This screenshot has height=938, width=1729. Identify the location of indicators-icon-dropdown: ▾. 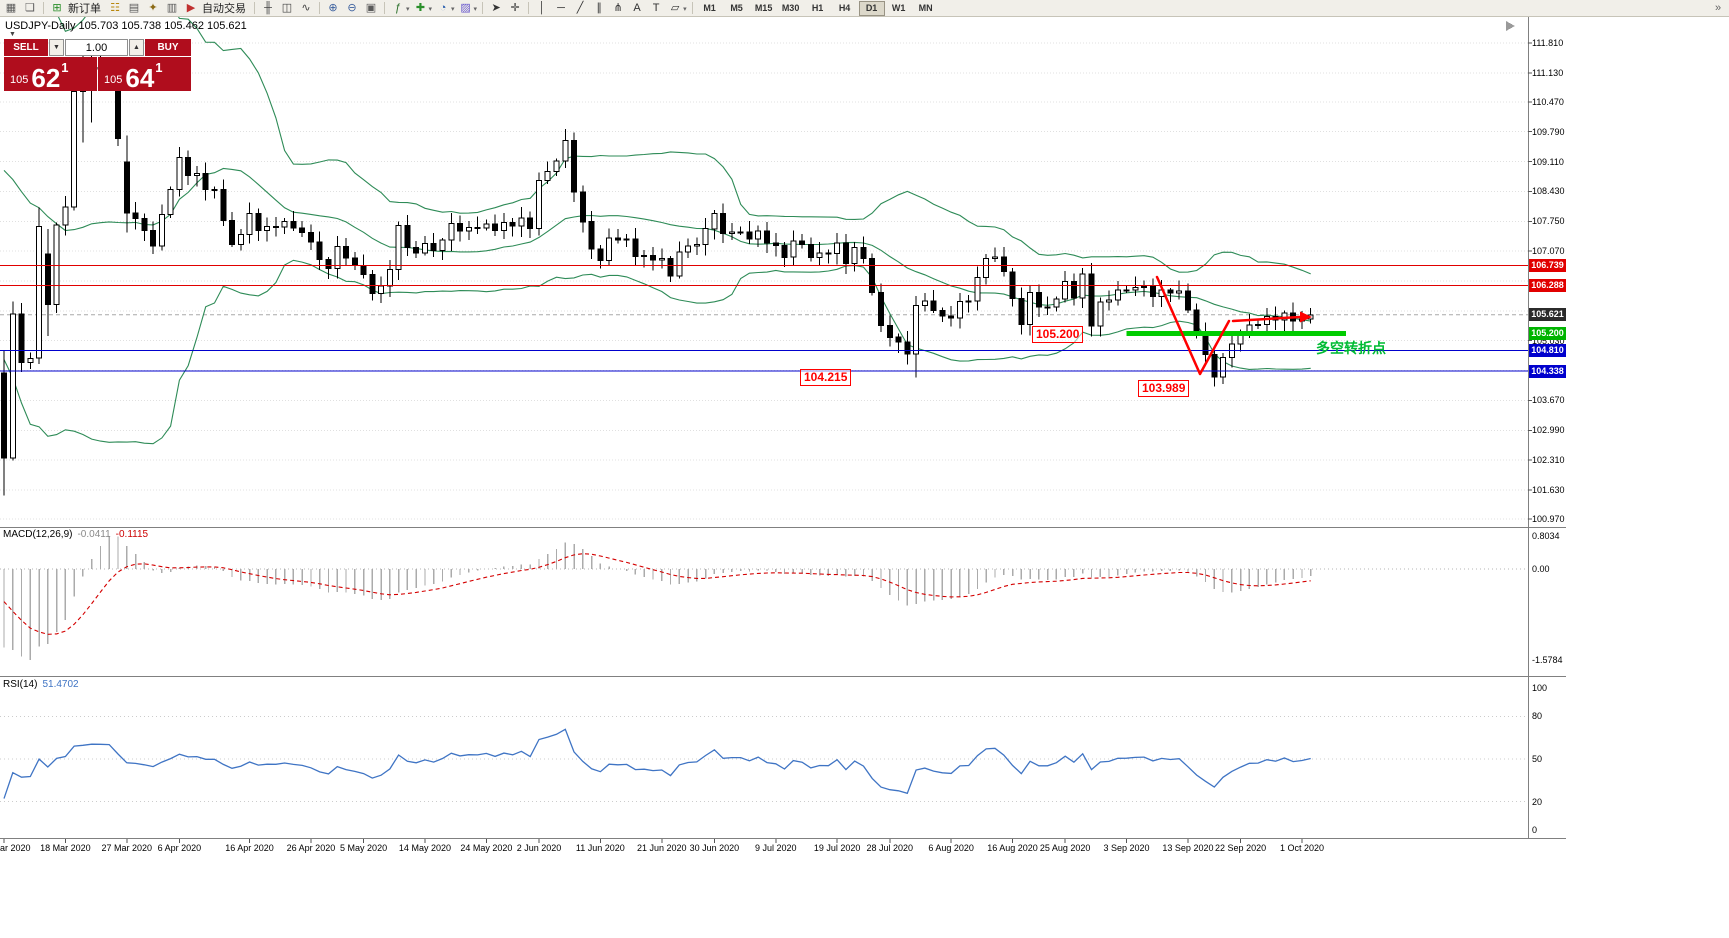
(408, 9).